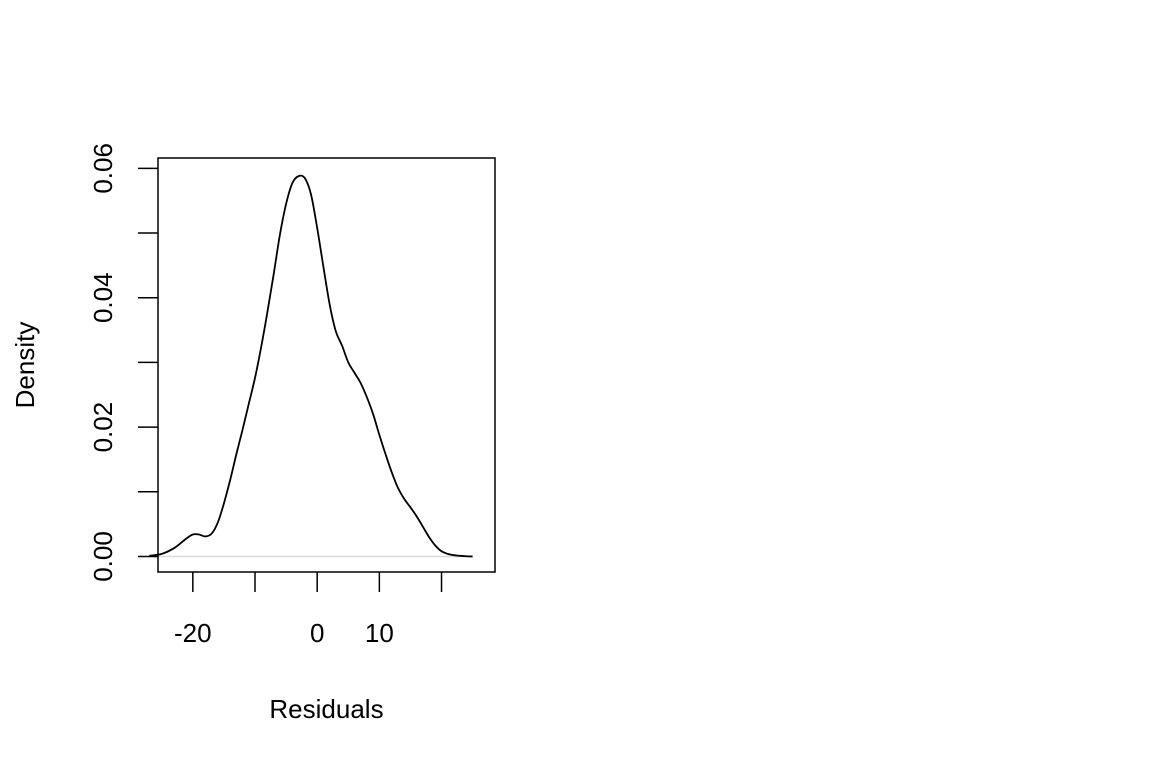 This screenshot has height=768, width=1152. Describe the element at coordinates (193, 633) in the screenshot. I see `x-tick-label: -20` at that location.